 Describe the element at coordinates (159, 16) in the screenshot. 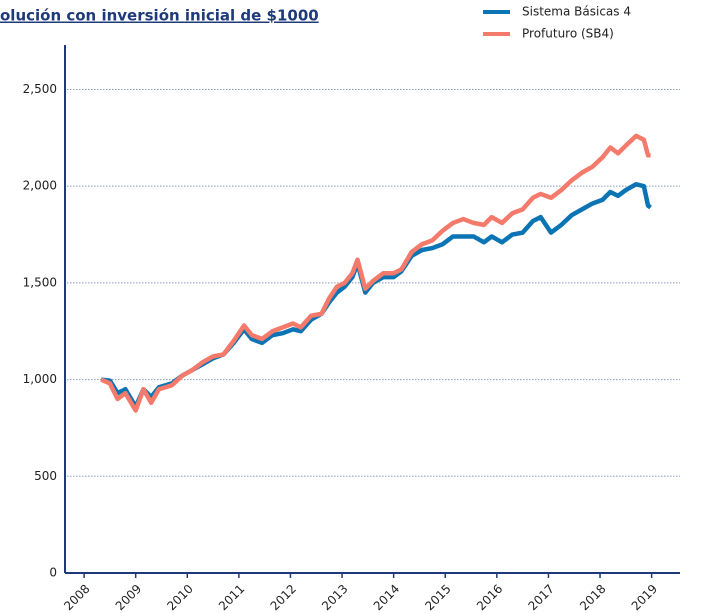

I see `chart-title: olución con inversión inicial de $1000` at that location.